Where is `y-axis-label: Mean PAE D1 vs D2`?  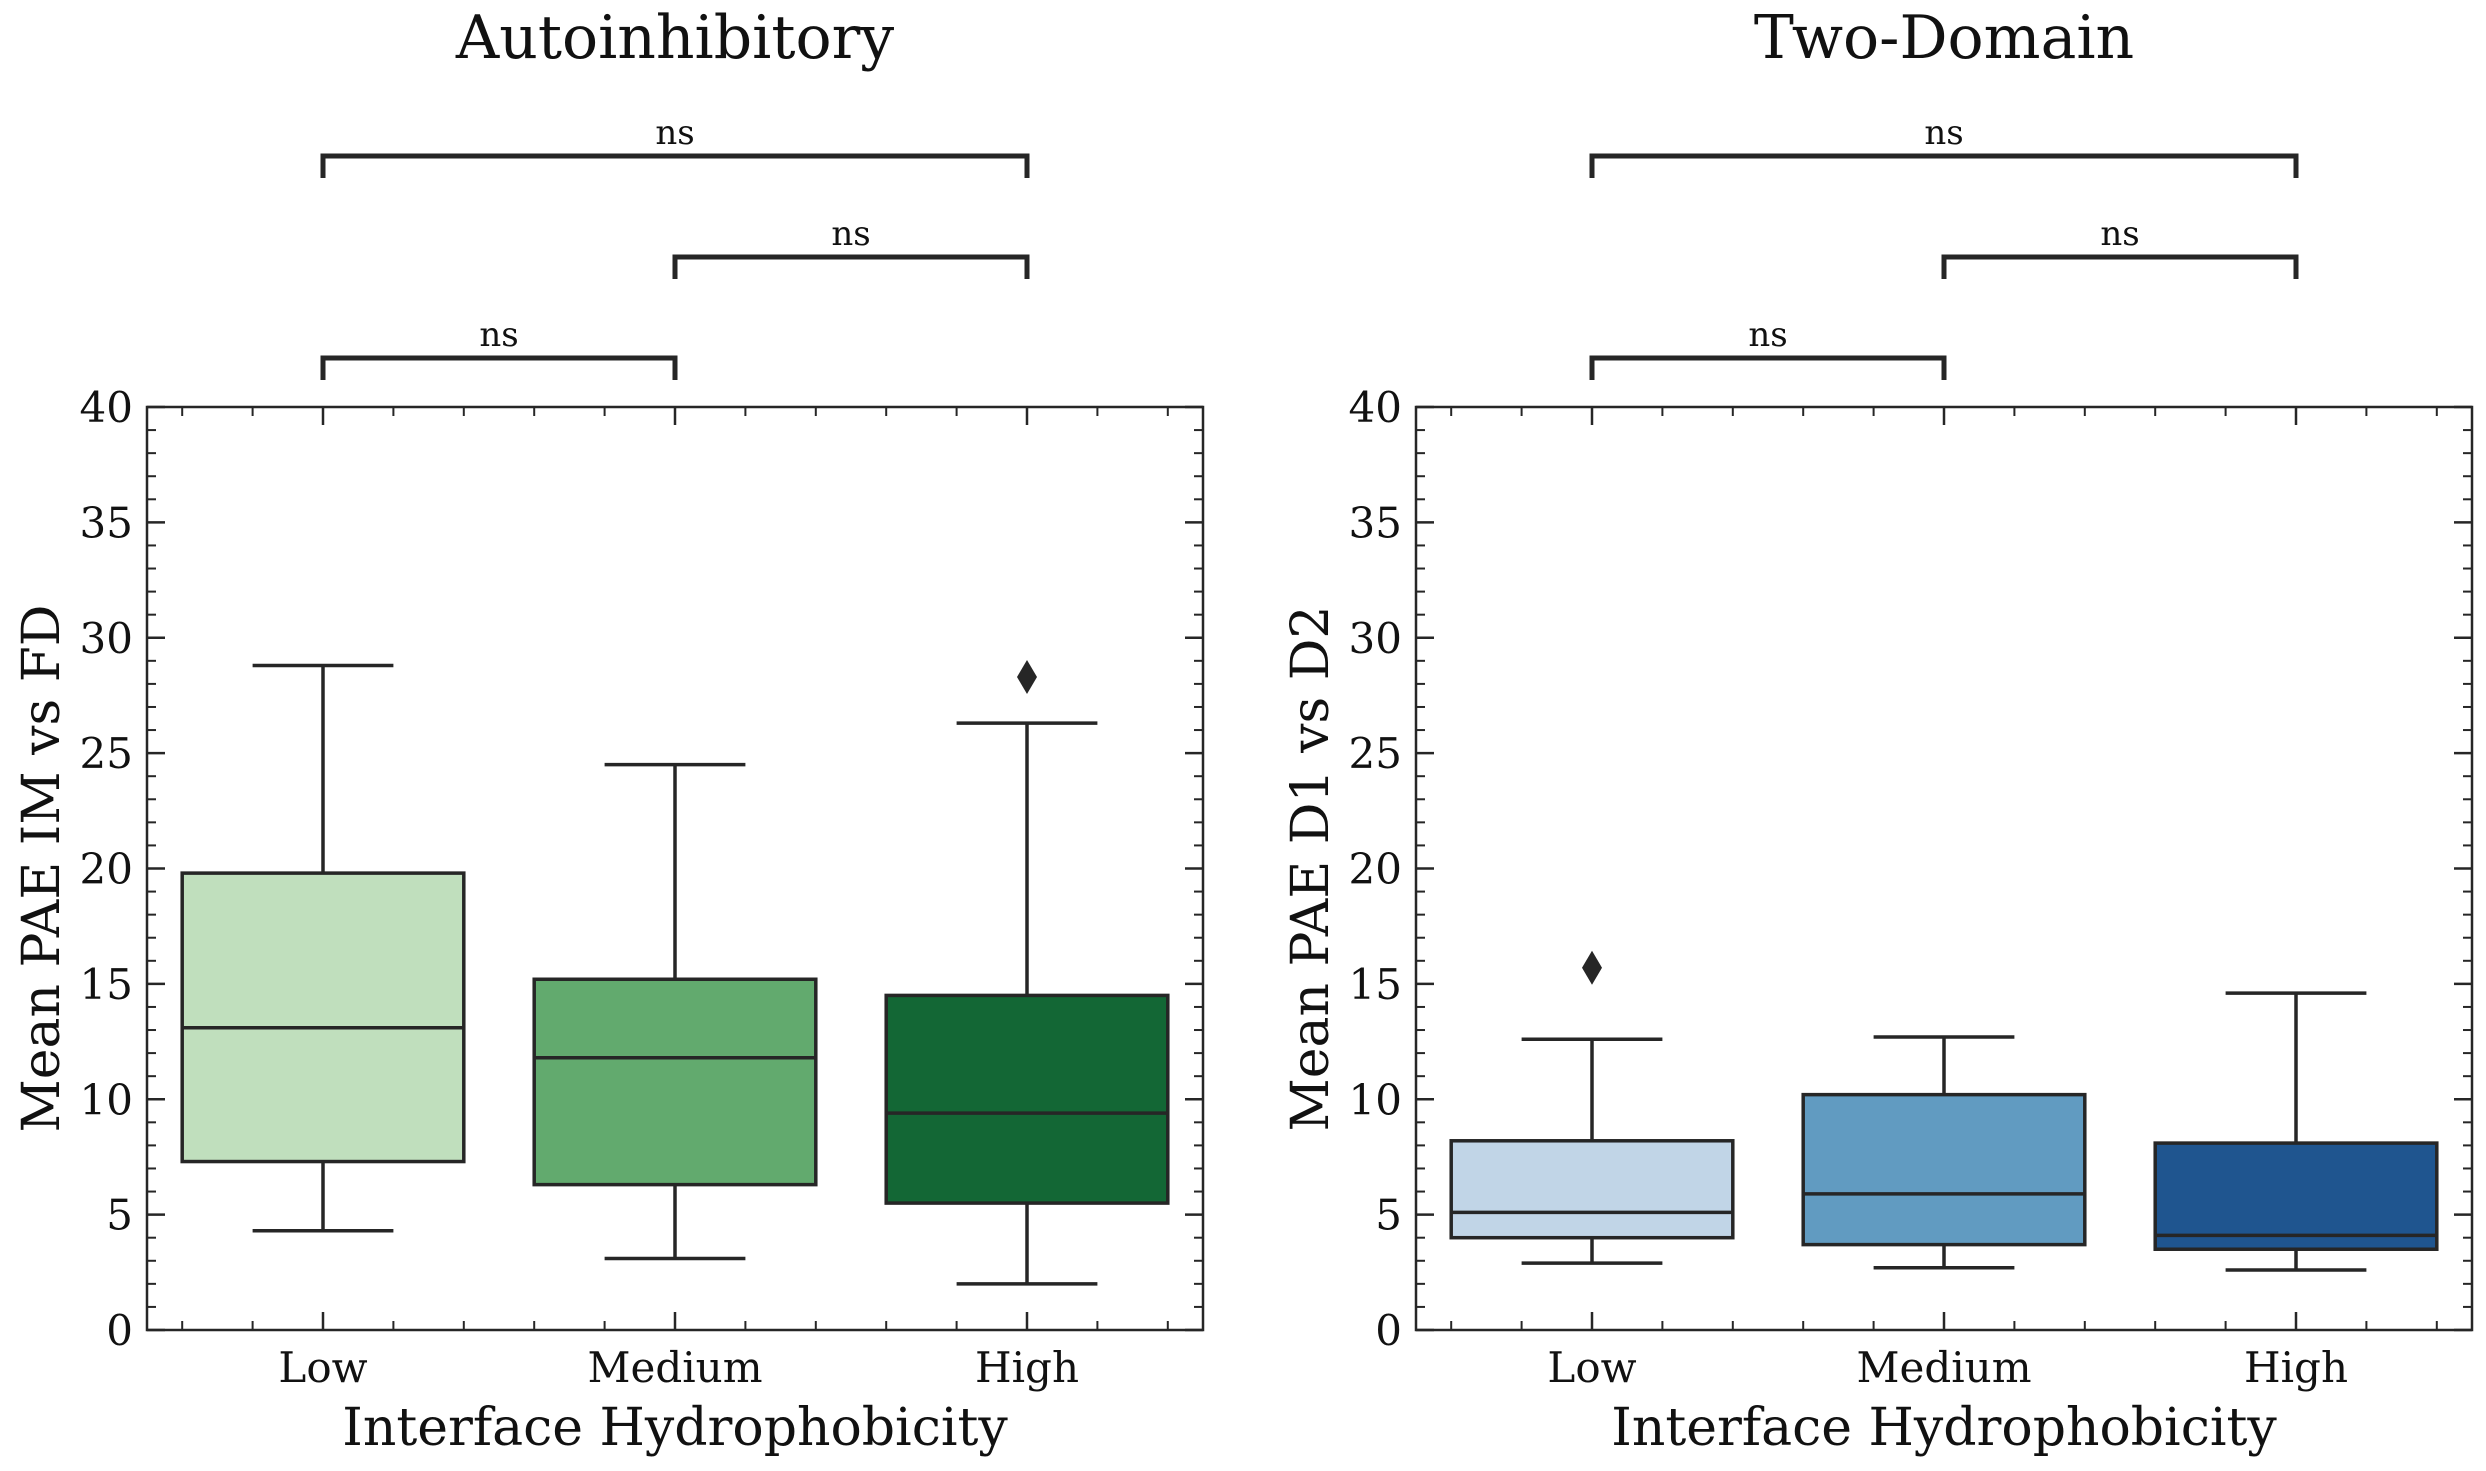
y-axis-label: Mean PAE D1 vs D2 is located at coordinates (1311, 869).